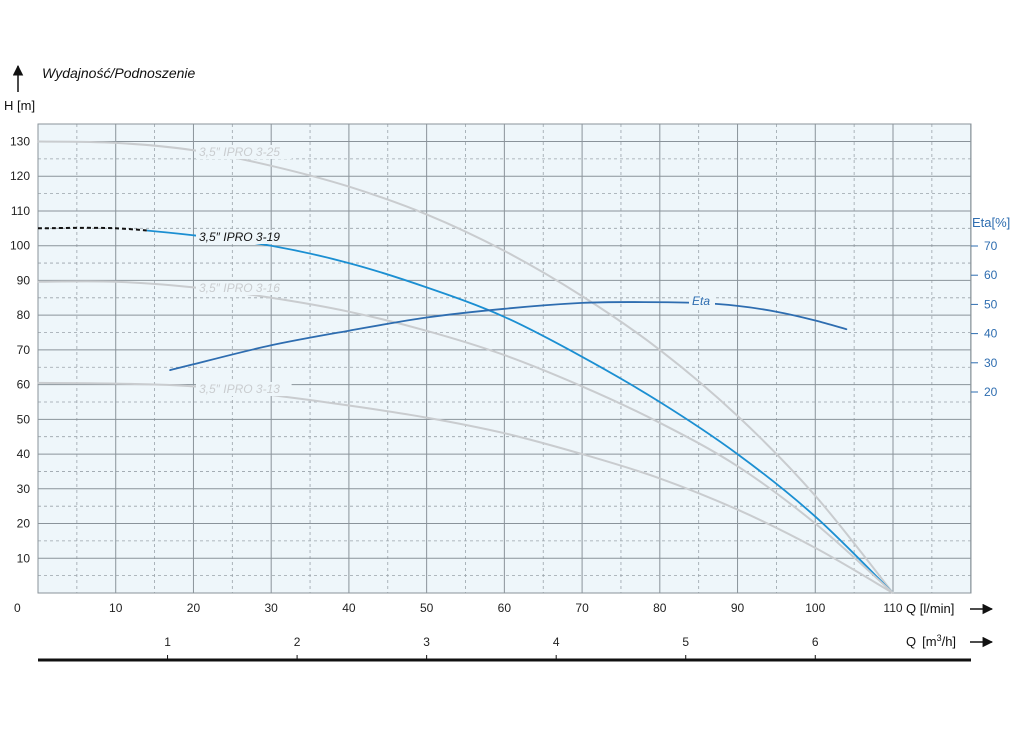 Image resolution: width=1024 pixels, height=731 pixels. I want to click on series-label: 3,5″ IPRO 3-13, so click(239, 389).